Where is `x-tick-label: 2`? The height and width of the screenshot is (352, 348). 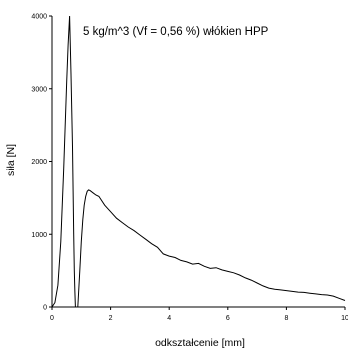
x-tick-label: 2 is located at coordinates (111, 318).